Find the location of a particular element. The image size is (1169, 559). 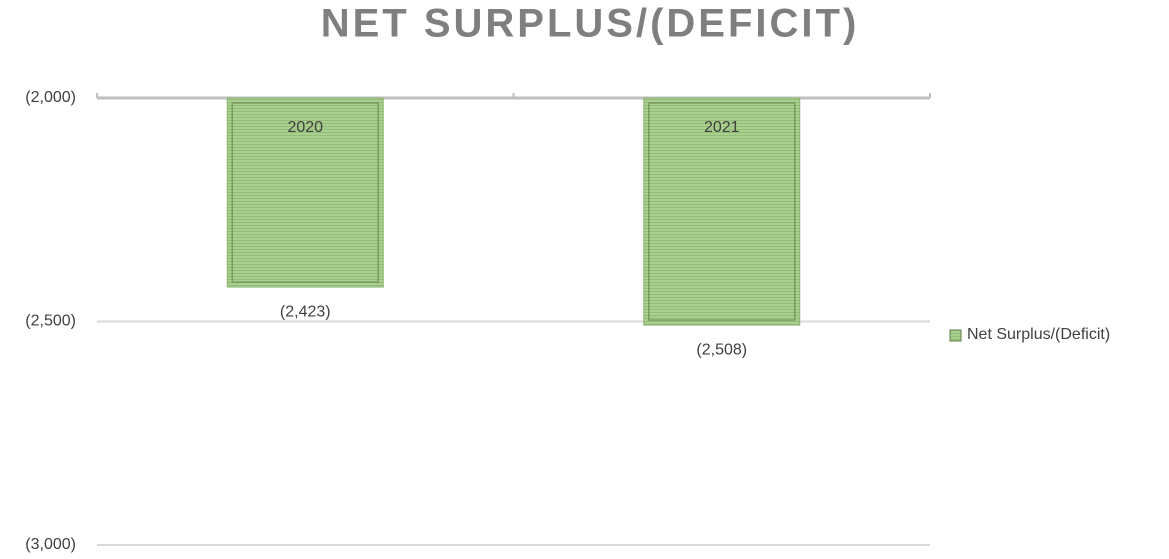

y-tick-label: (2,000) is located at coordinates (50, 97).